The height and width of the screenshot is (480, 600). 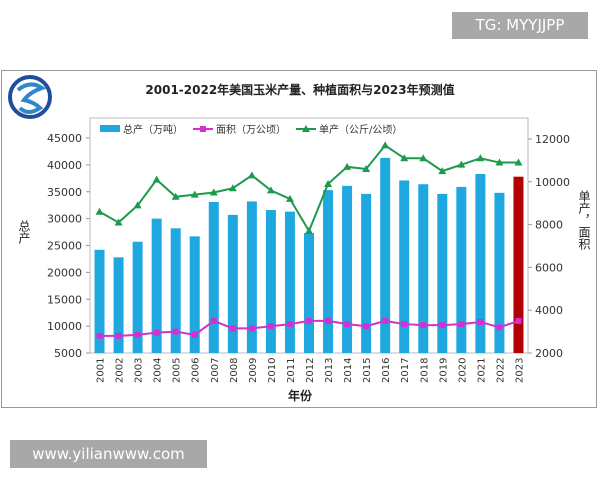 I want to click on x-tick-label: 2012, so click(x=310, y=370).